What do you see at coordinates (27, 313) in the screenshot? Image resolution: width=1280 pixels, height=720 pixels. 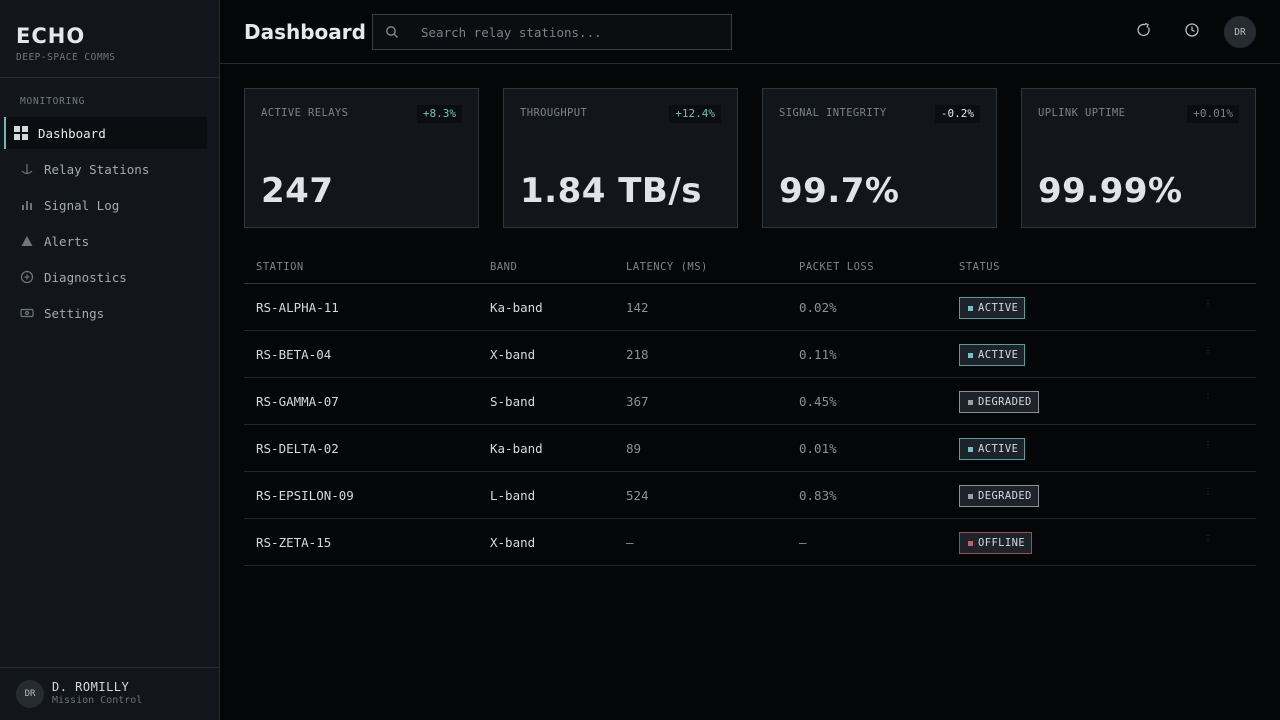 I see `ticket-icon` at bounding box center [27, 313].